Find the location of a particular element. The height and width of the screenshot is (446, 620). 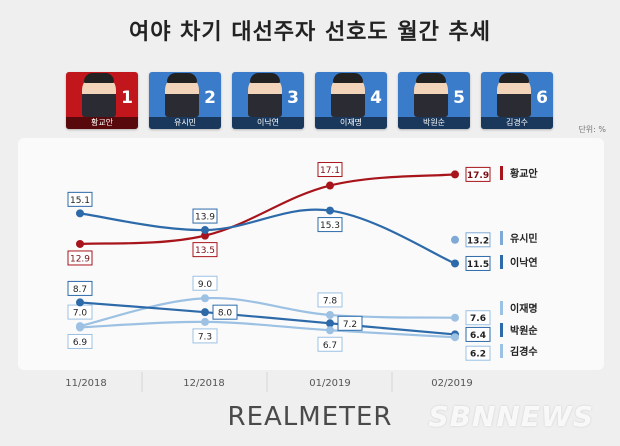

data-label: 12.9 is located at coordinates (80, 259).